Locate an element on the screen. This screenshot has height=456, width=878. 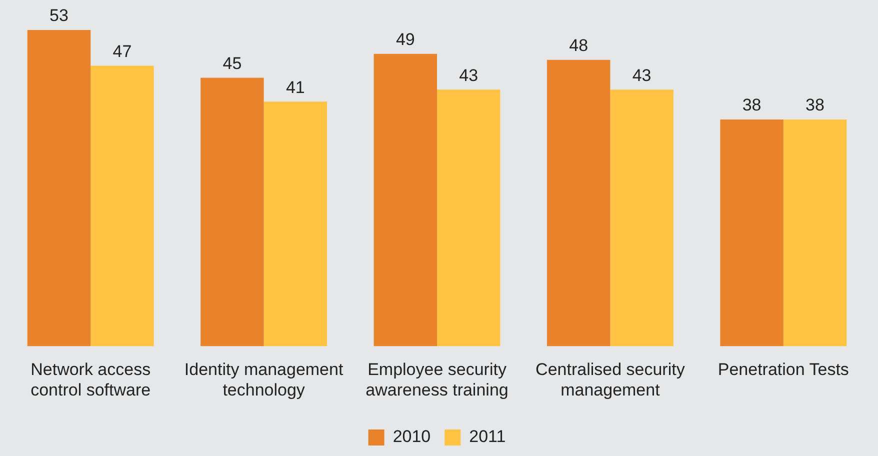
legend-label: 2011 is located at coordinates (487, 436).